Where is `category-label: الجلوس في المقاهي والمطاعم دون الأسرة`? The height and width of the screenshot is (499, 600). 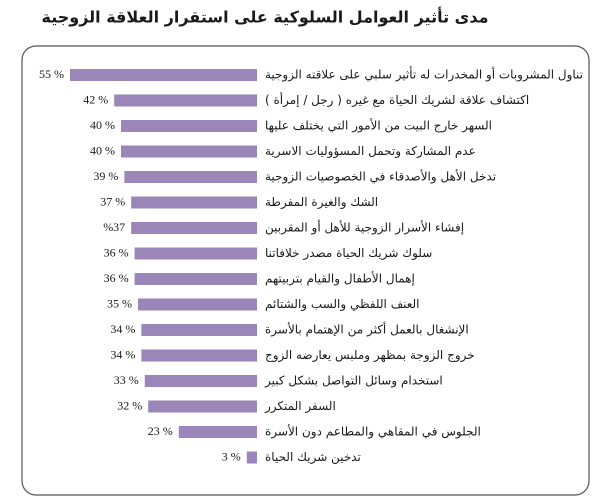
category-label: الجلوس في المقاهي والمطاعم دون الأسرة is located at coordinates (373, 432).